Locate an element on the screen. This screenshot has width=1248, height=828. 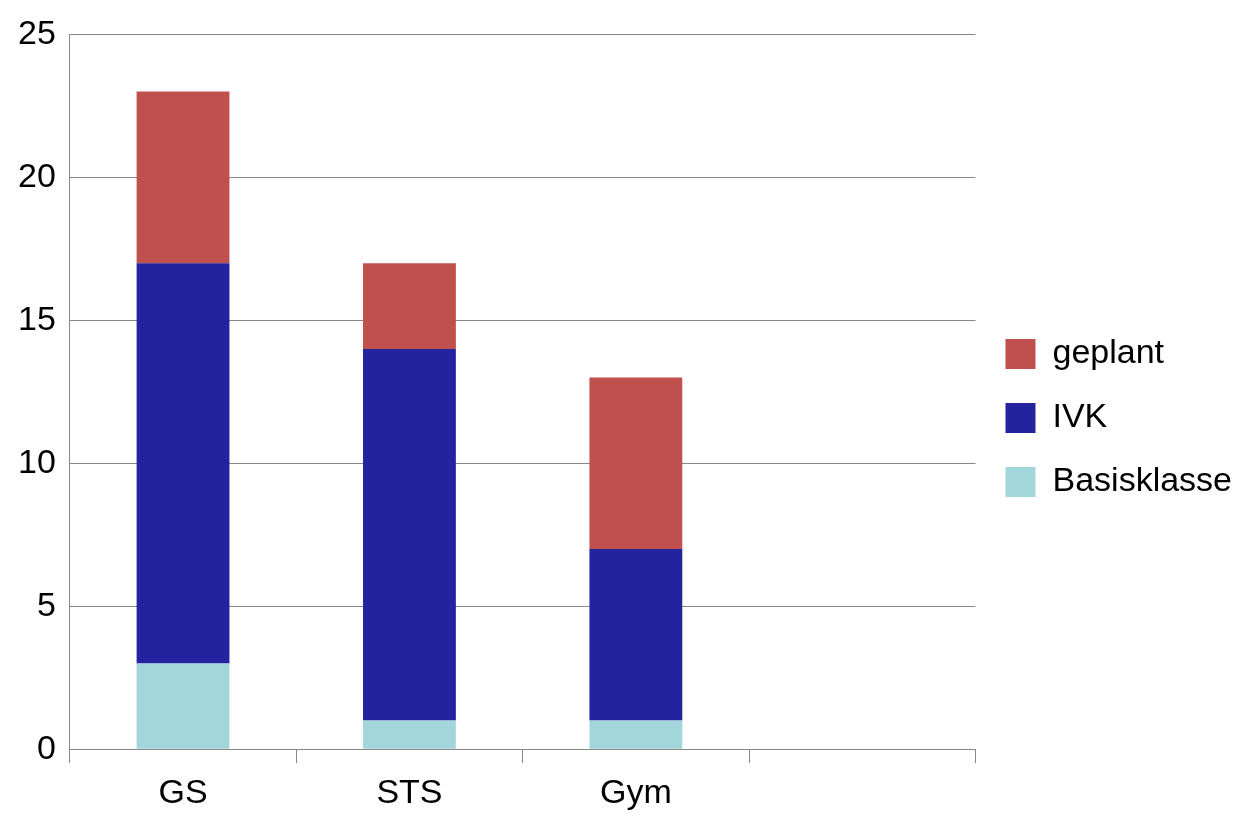
x-tick-label: GS is located at coordinates (183, 790).